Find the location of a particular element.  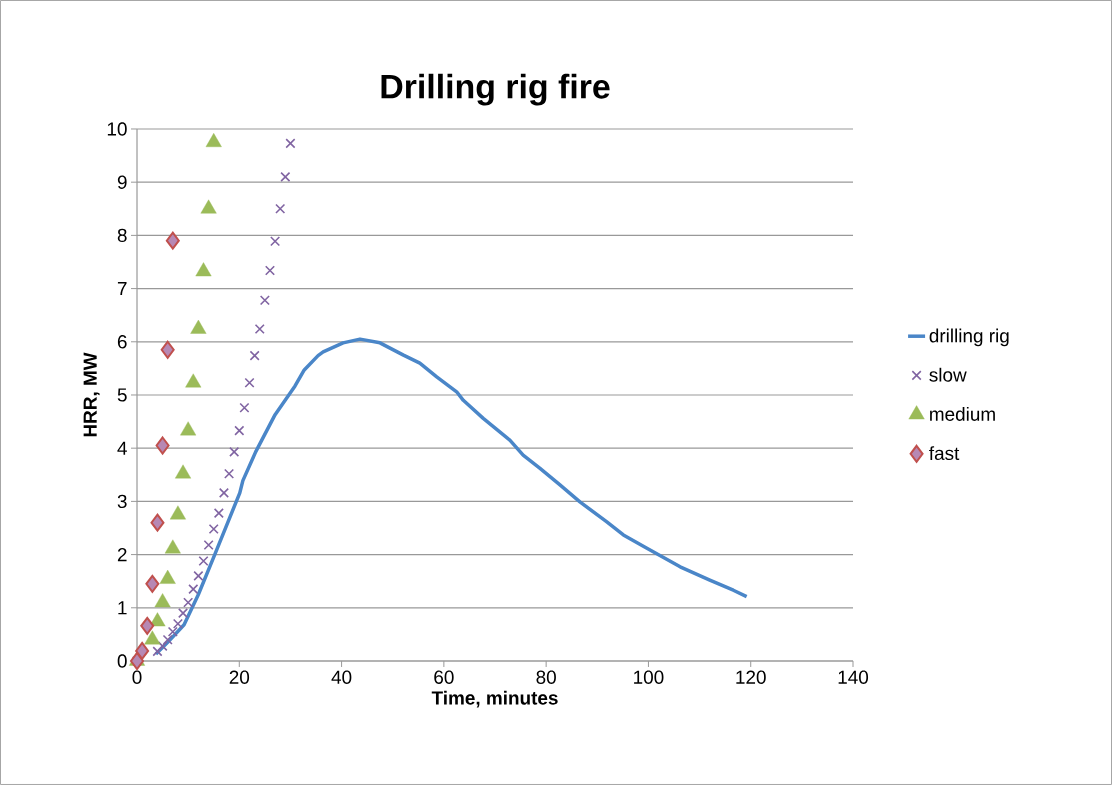

x-tick-label: 0 is located at coordinates (137, 677).